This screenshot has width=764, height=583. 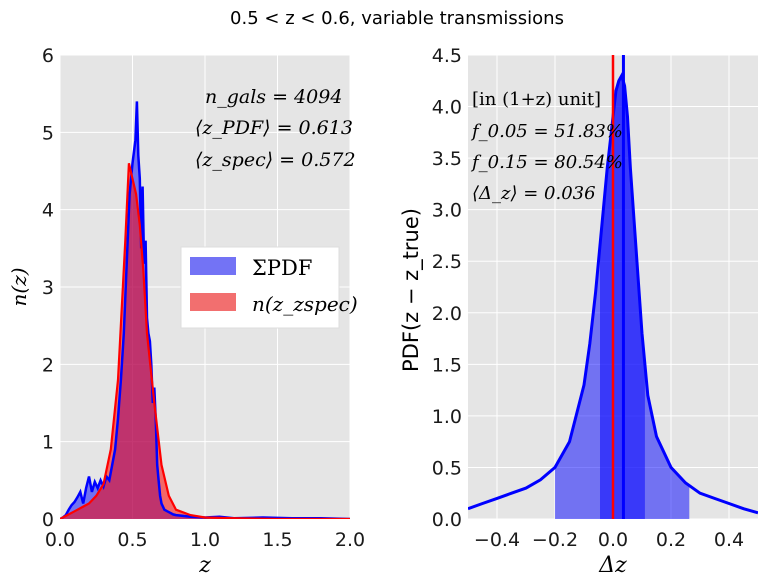 What do you see at coordinates (447, 520) in the screenshot?
I see `right-ytick-label: 0.0` at bounding box center [447, 520].